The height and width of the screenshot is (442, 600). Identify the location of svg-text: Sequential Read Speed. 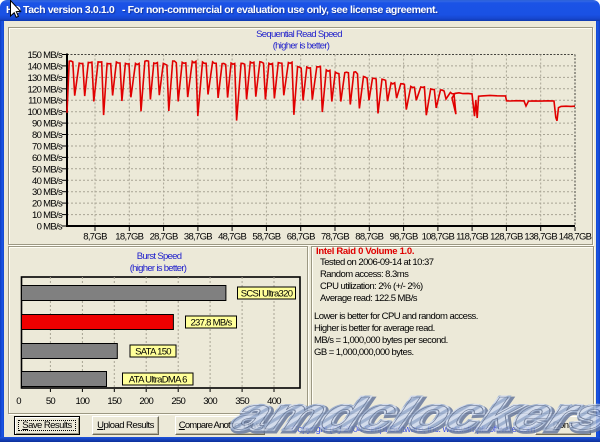
(299, 34).